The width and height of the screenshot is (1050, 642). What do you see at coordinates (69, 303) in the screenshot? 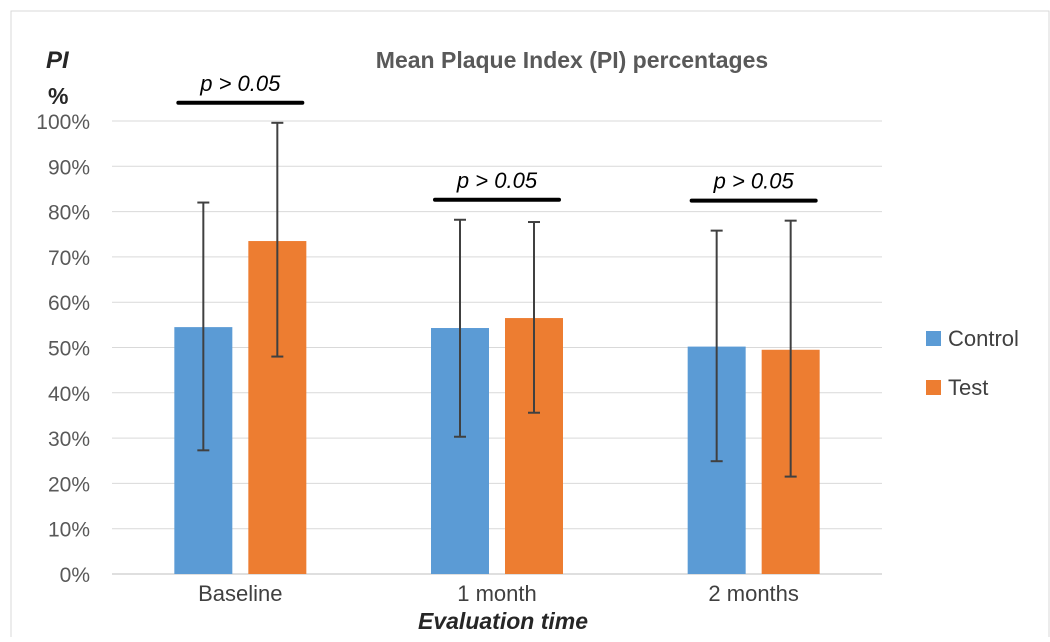
I see `y-tick-label: 60%` at bounding box center [69, 303].